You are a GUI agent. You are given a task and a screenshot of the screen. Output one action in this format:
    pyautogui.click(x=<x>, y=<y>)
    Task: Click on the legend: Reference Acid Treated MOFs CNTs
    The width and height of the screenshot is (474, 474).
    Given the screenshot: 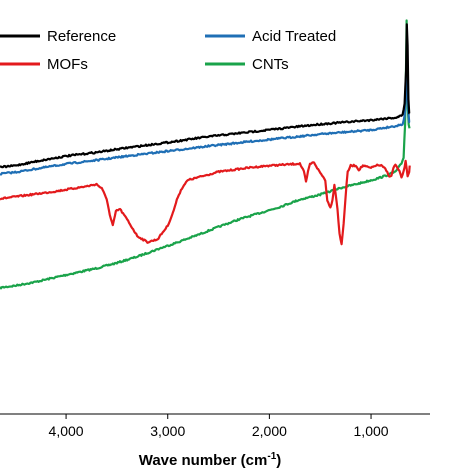 What is the action you would take?
    pyautogui.click(x=168, y=50)
    